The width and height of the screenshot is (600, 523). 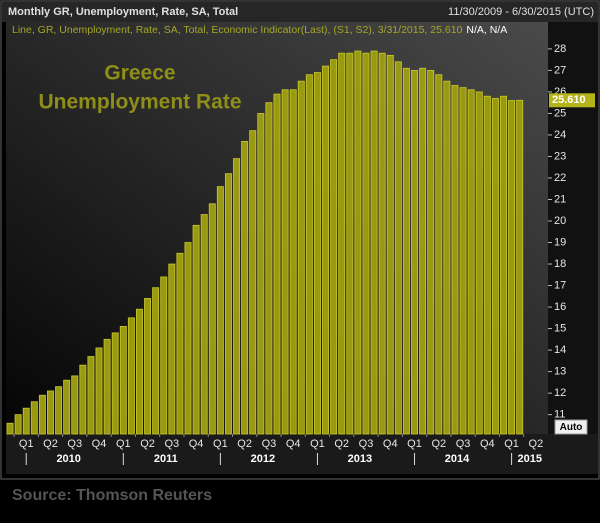 What do you see at coordinates (559, 415) in the screenshot?
I see `y-tick-label: 11` at bounding box center [559, 415].